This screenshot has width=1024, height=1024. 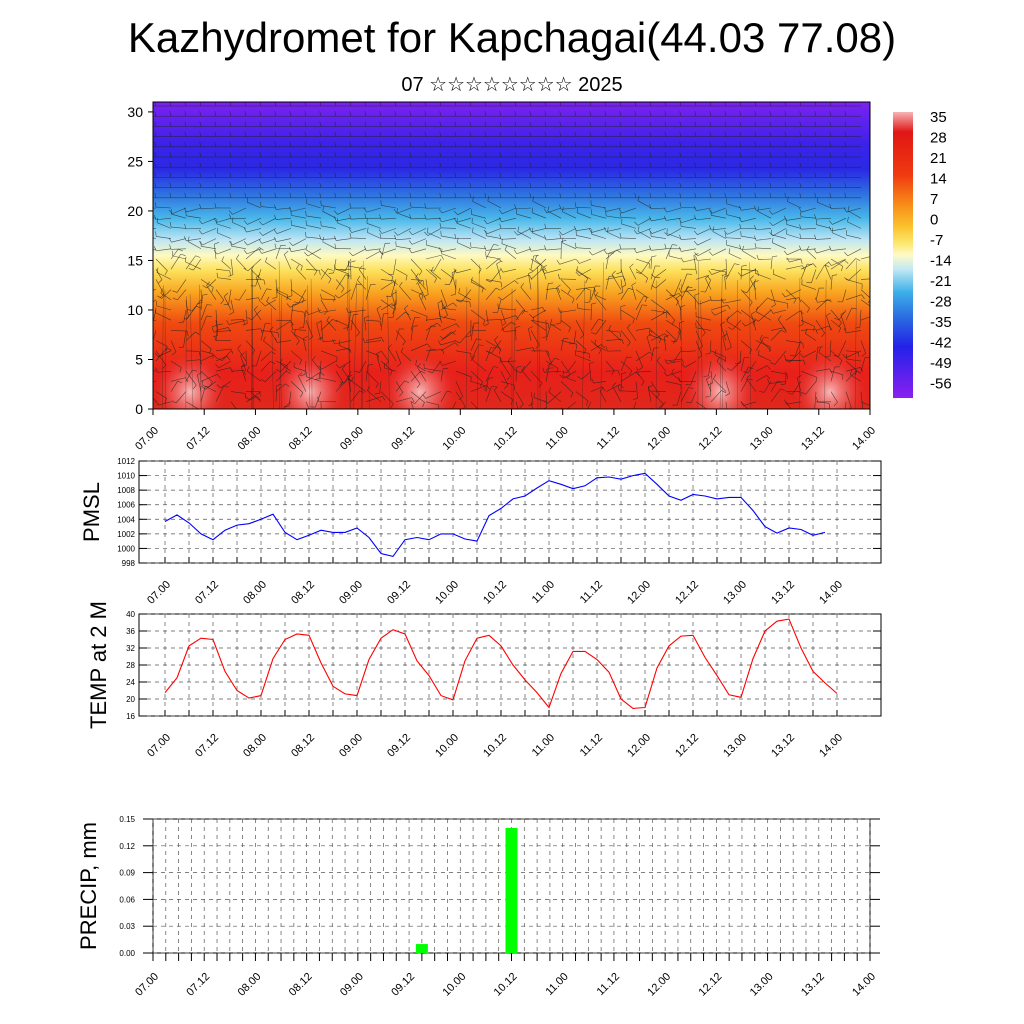 I want to click on precip-y-axis: 0.000.030.060.090.120.15, so click(x=499, y=886).